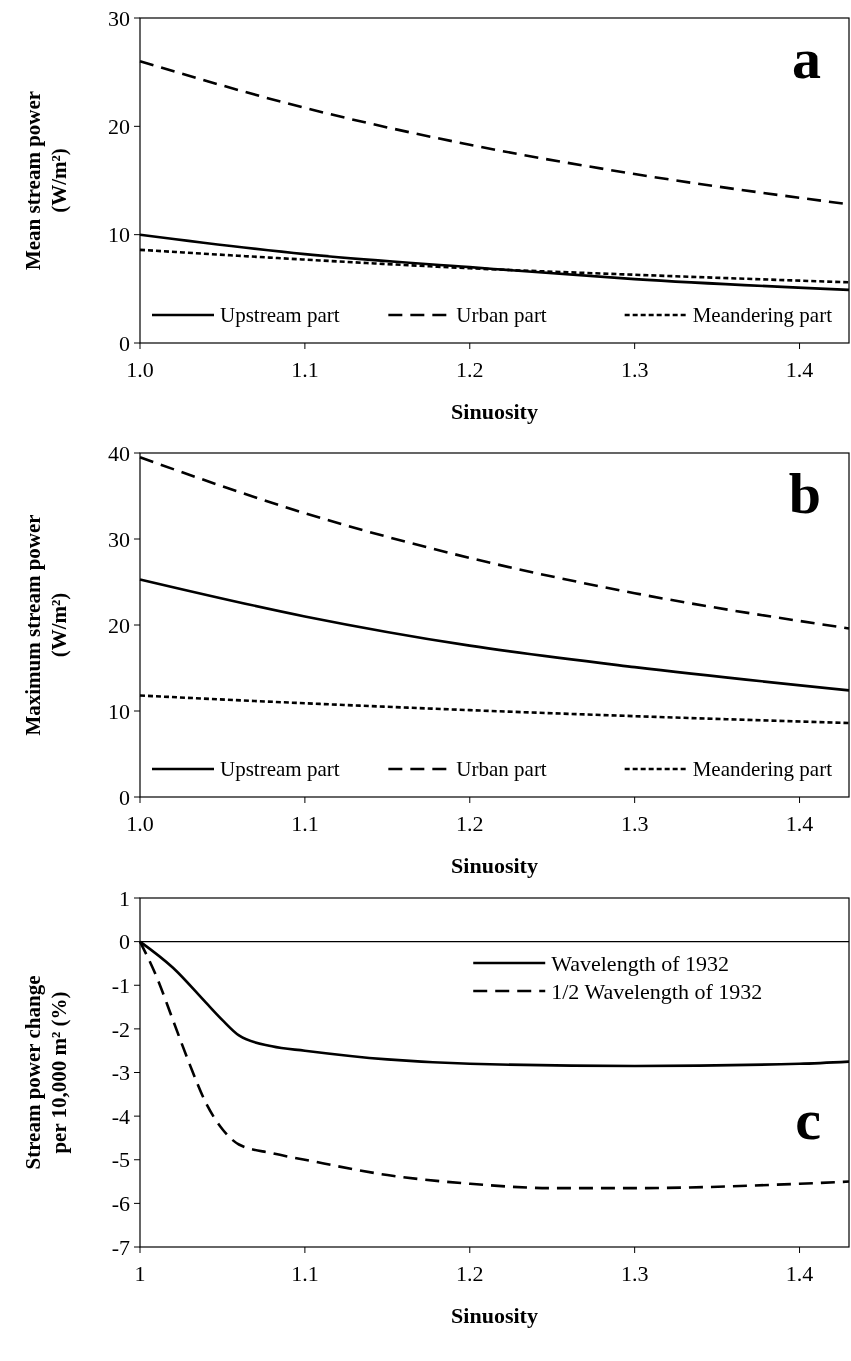 This screenshot has width=851, height=1361. Describe the element at coordinates (46, 180) in the screenshot. I see `y-axis-title: Mean stream power (W/m²)` at that location.